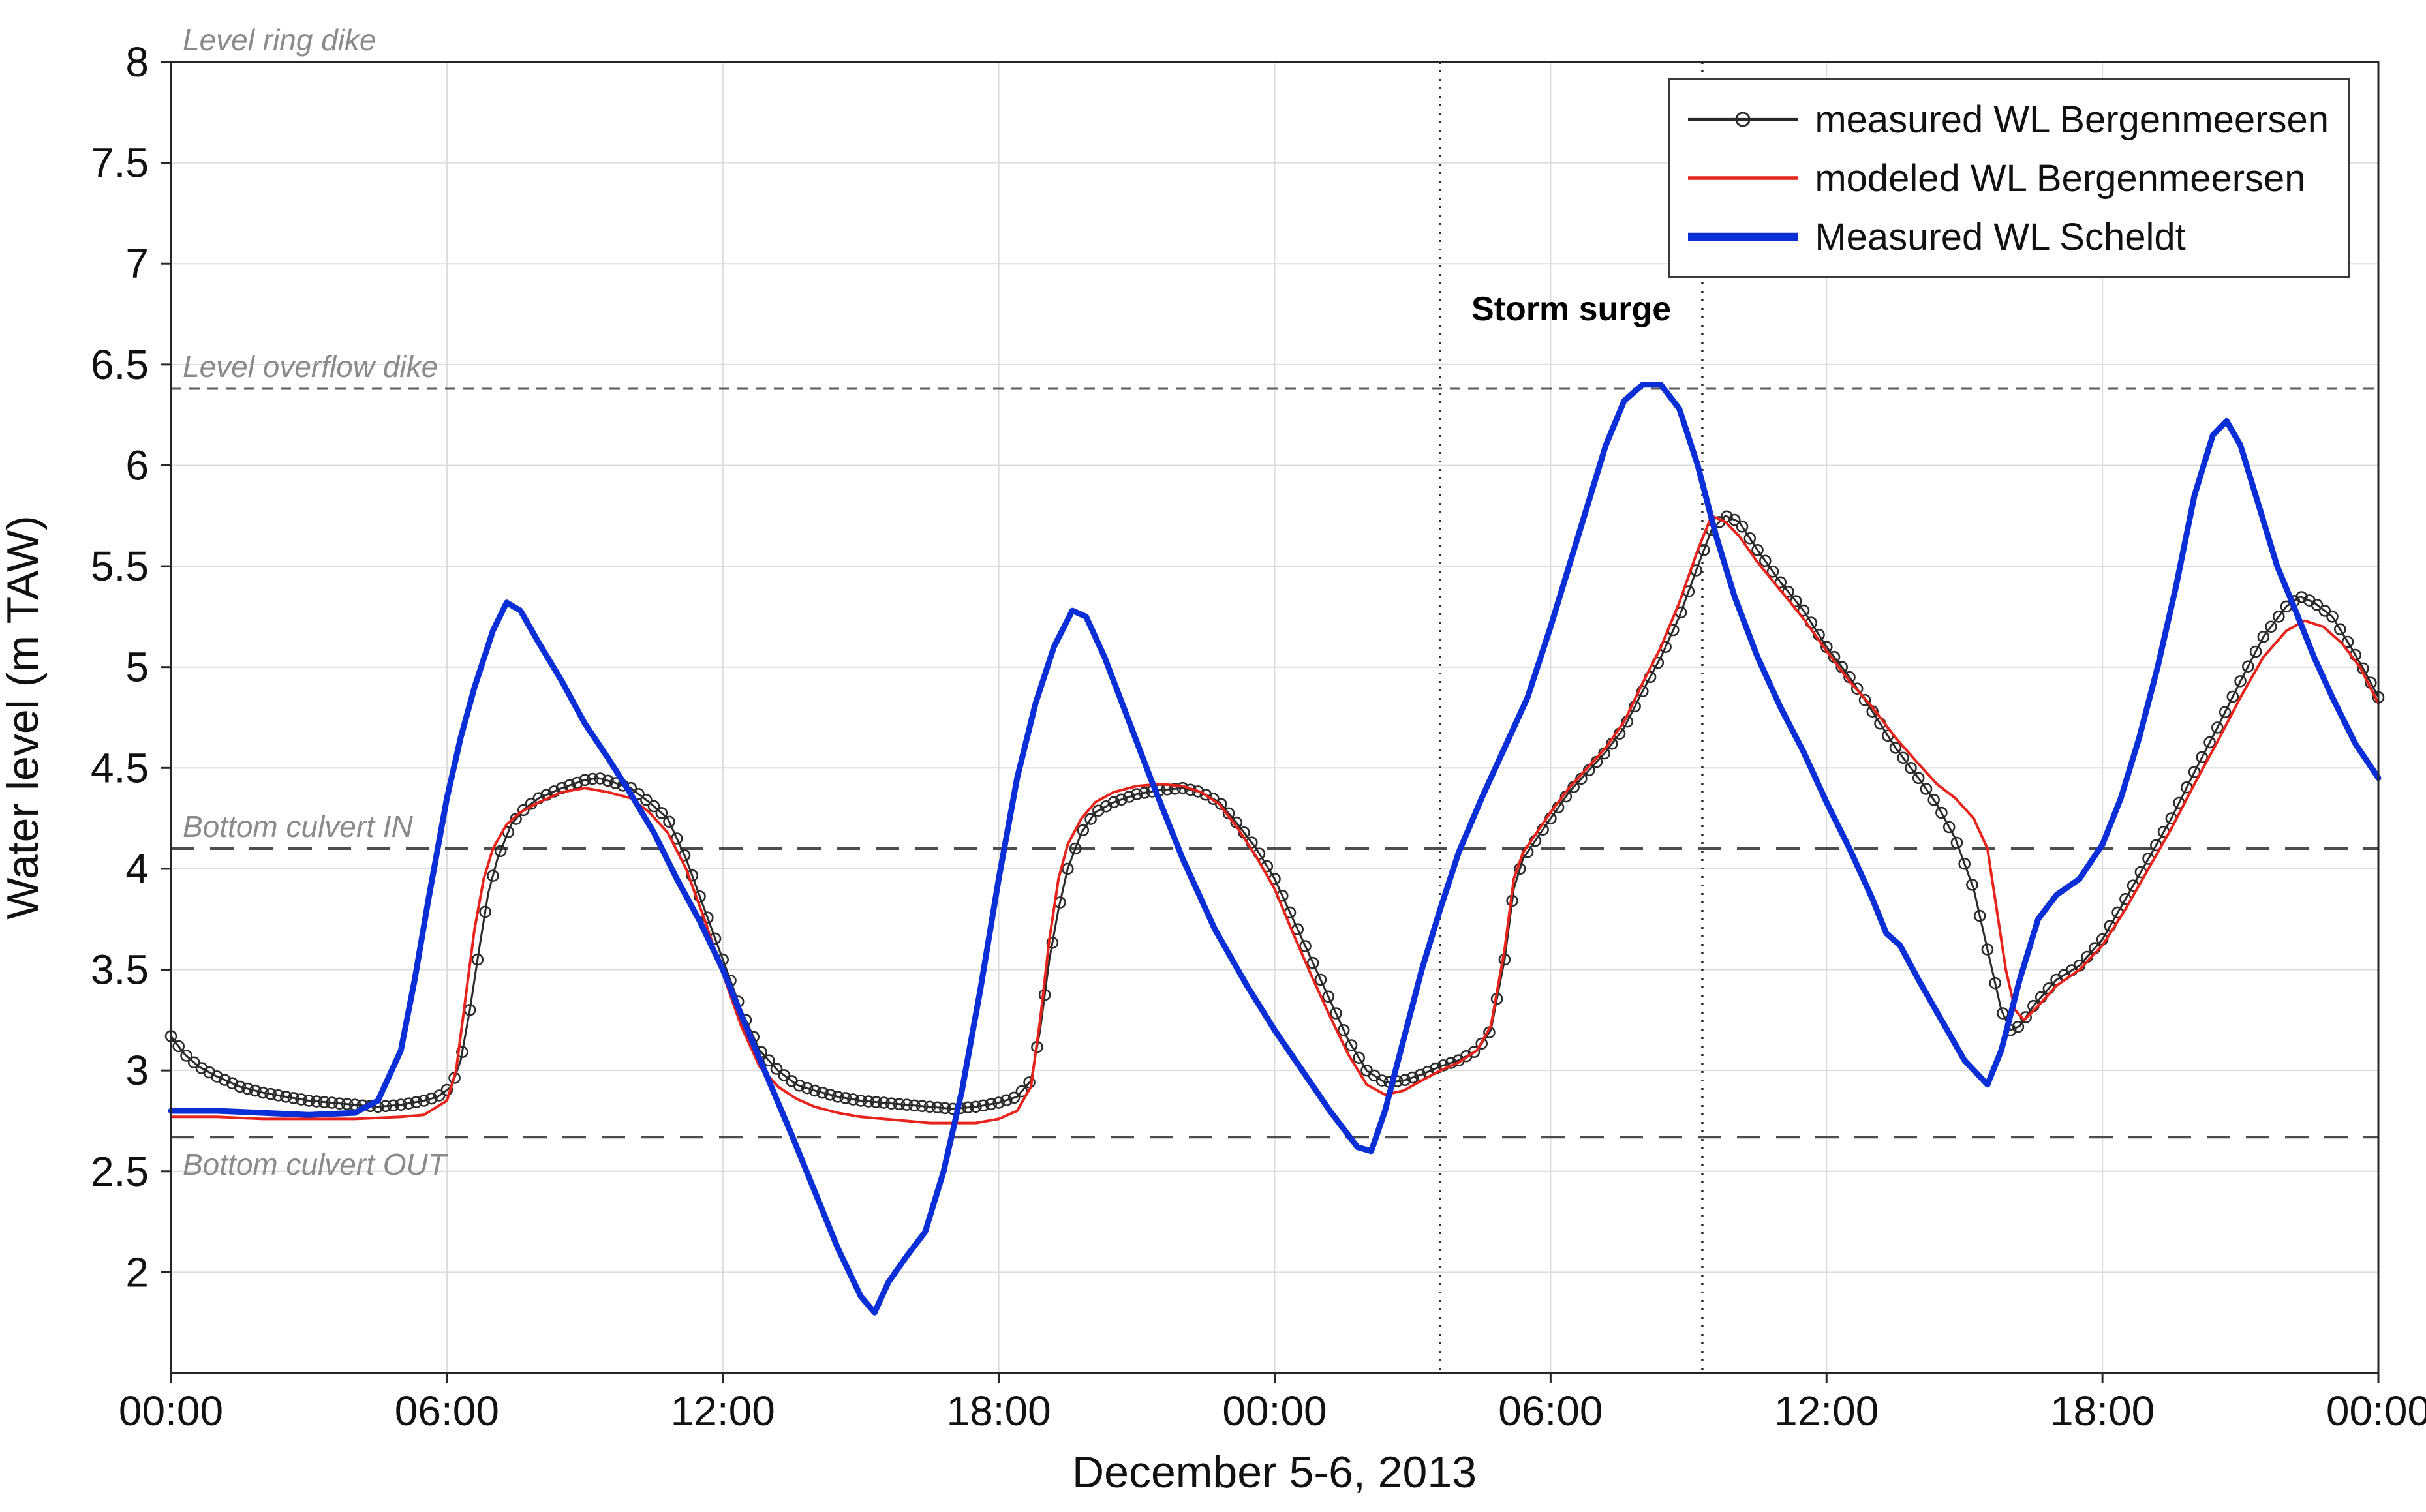 Image resolution: width=2426 pixels, height=1512 pixels. What do you see at coordinates (120, 767) in the screenshot?
I see `y-tick-label: 4.5` at bounding box center [120, 767].